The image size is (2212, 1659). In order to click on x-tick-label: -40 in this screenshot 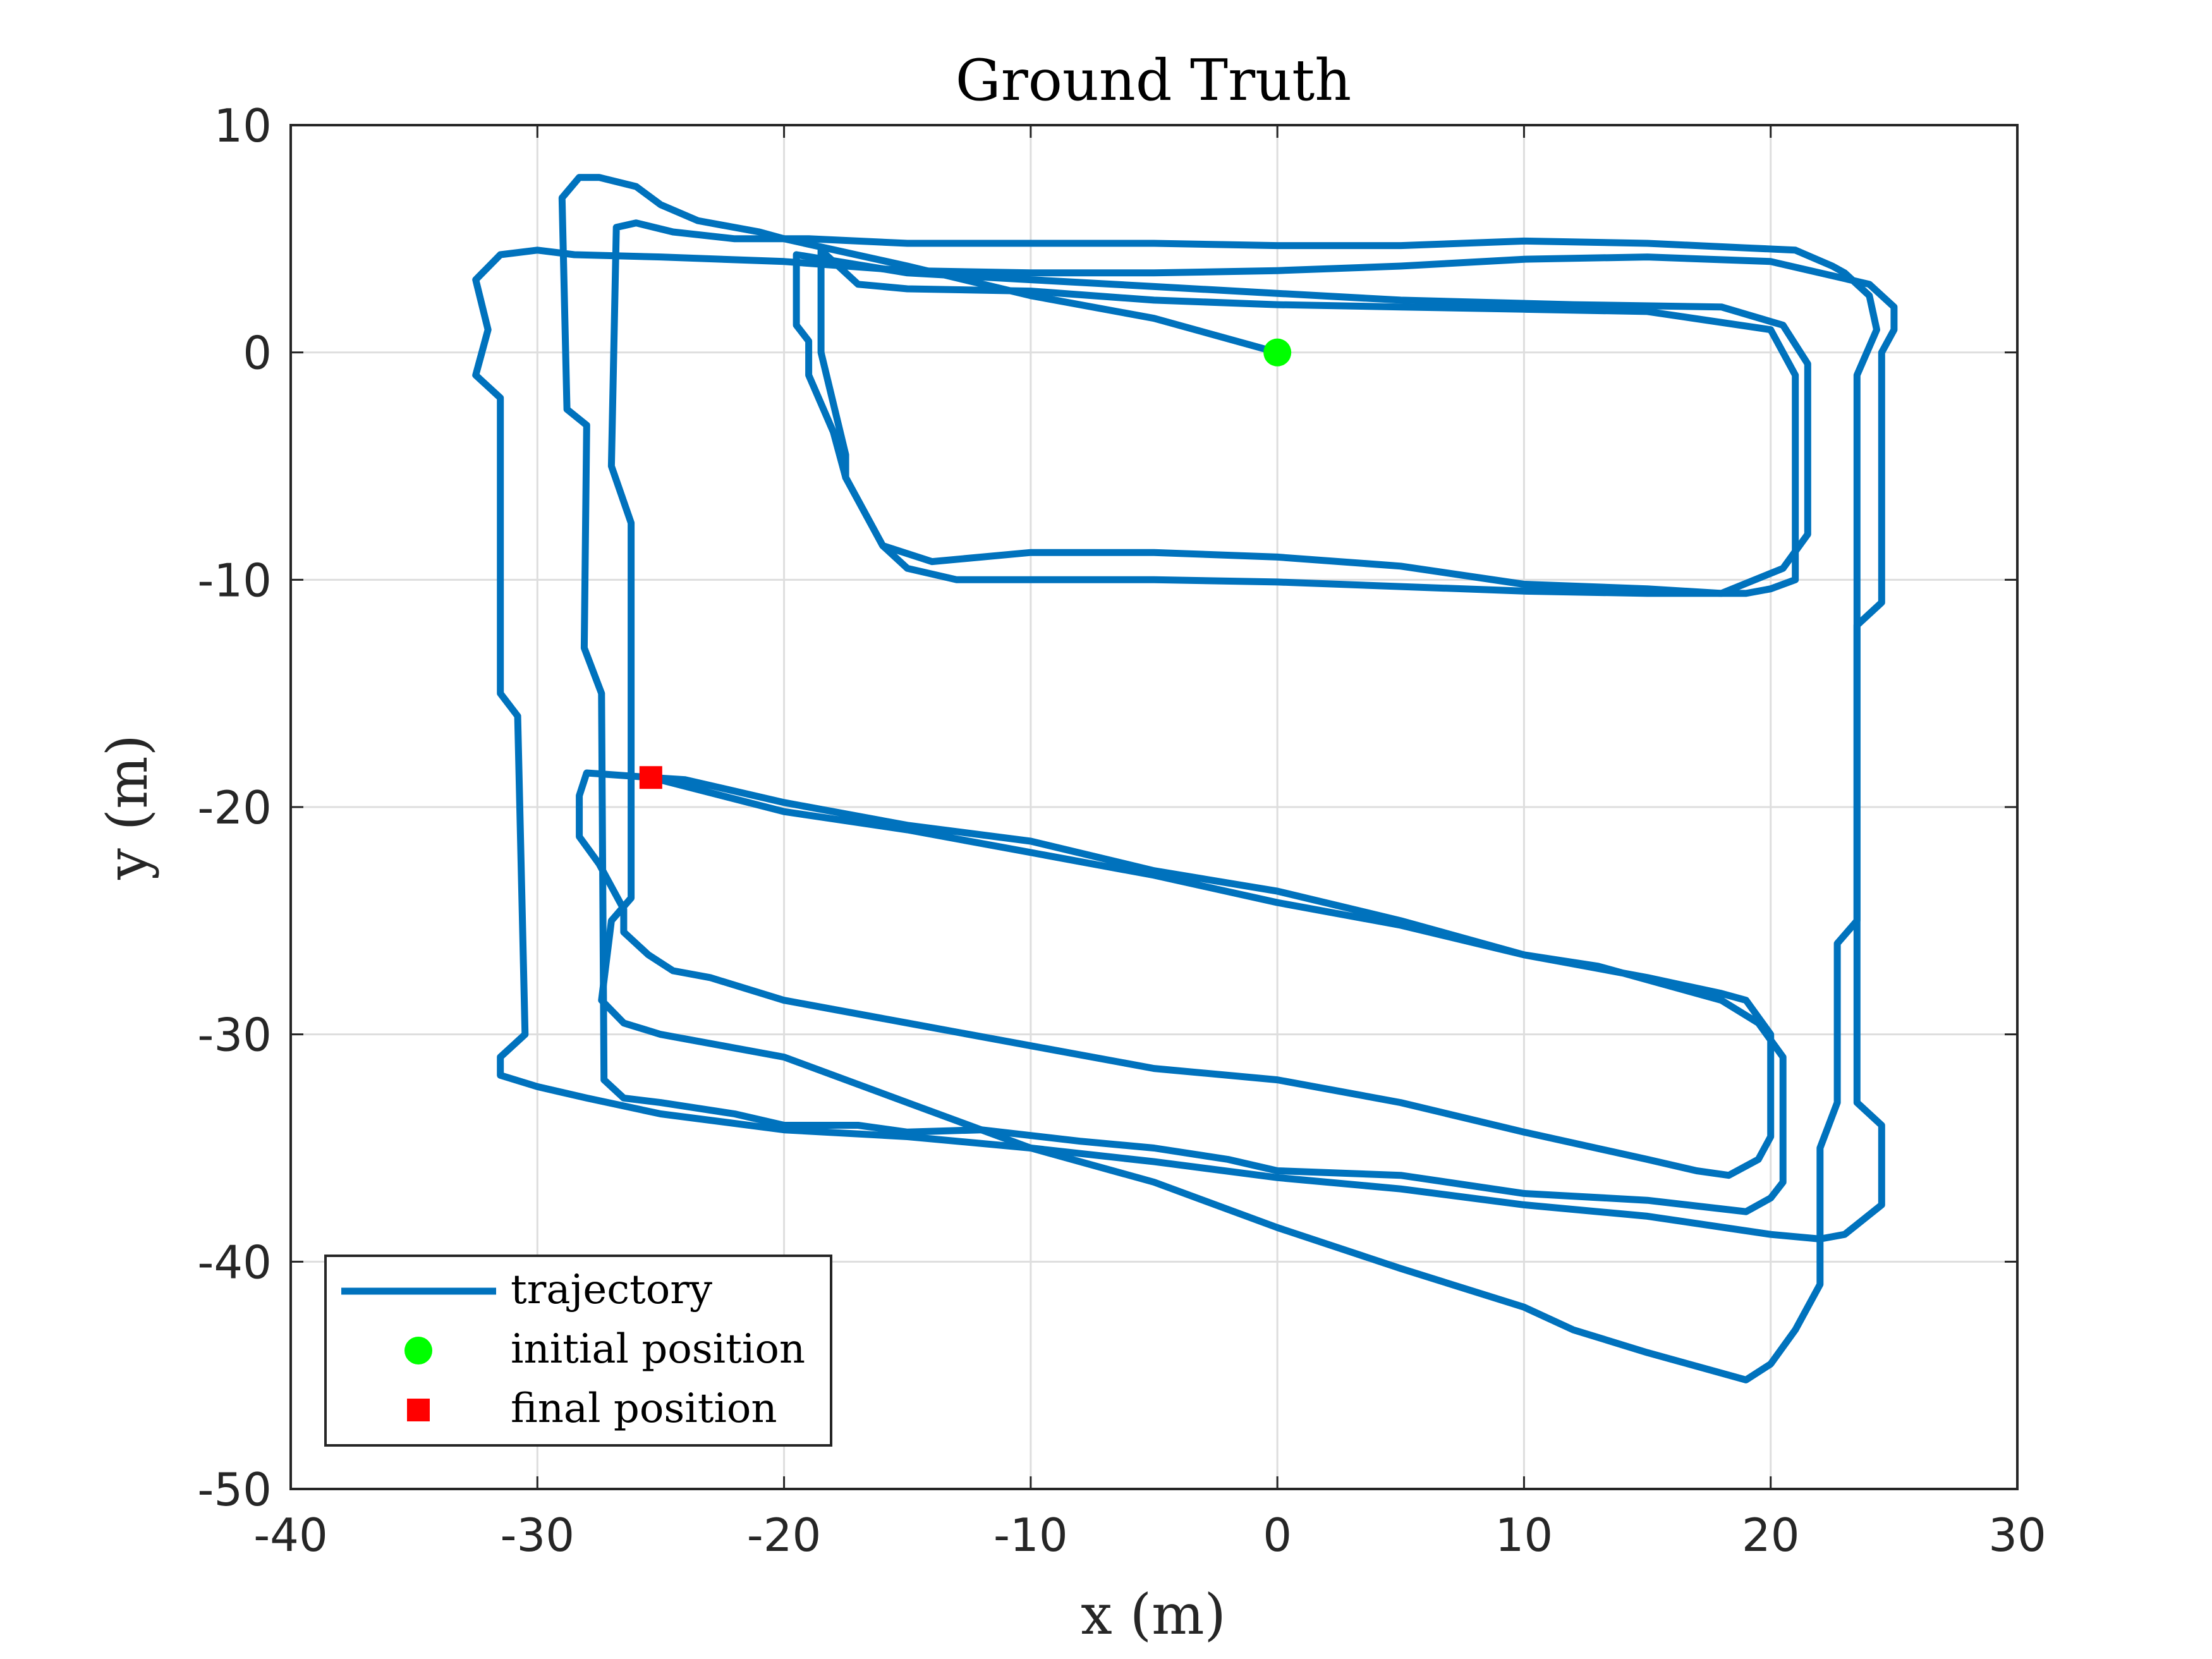, I will do `click(290, 1535)`.